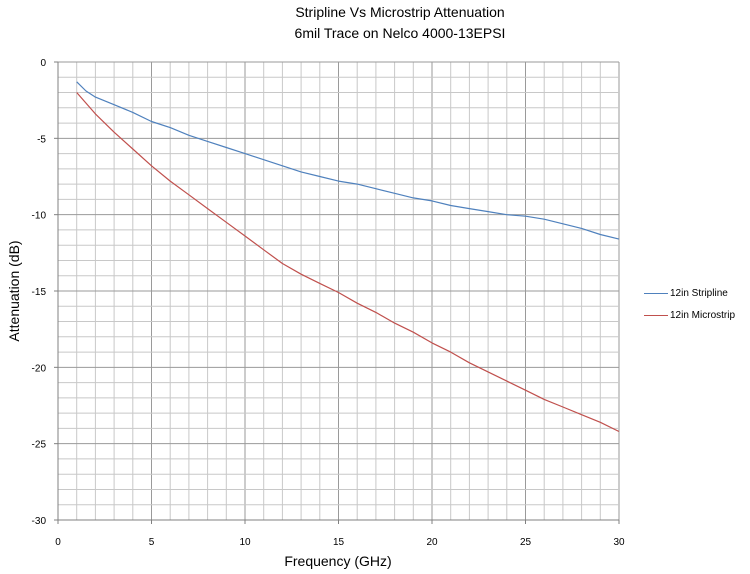  I want to click on y-tick-label: 0, so click(43, 63).